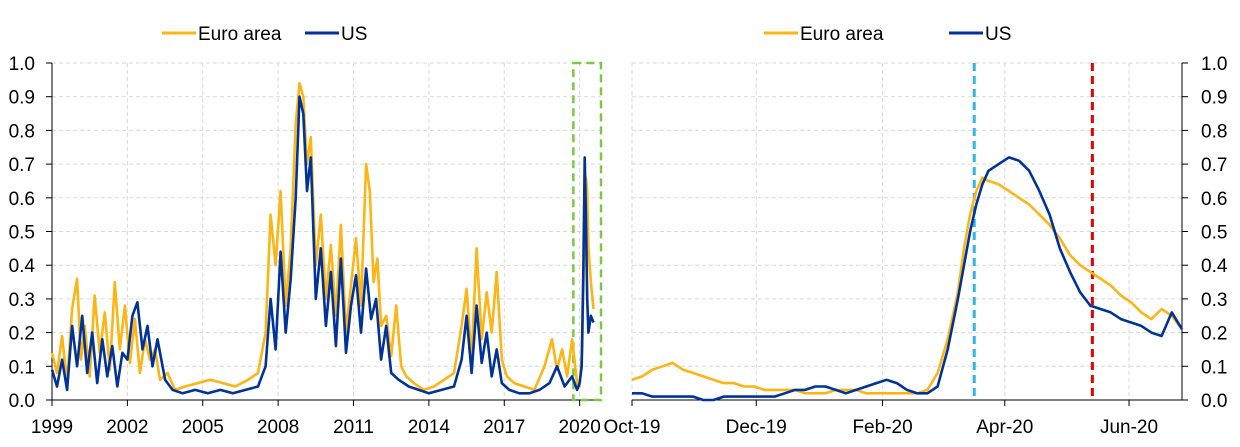  Describe the element at coordinates (203, 427) in the screenshot. I see `left-x-tick-label: 2005` at that location.